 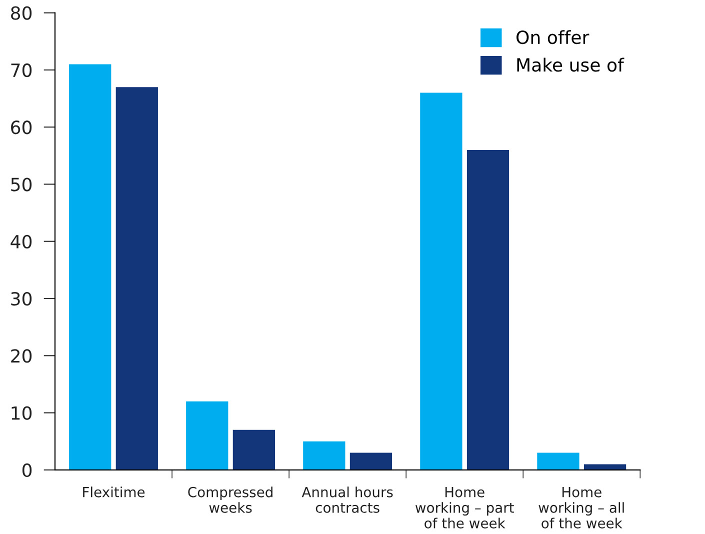 What do you see at coordinates (22, 413) in the screenshot?
I see `y-tick-label: 10` at bounding box center [22, 413].